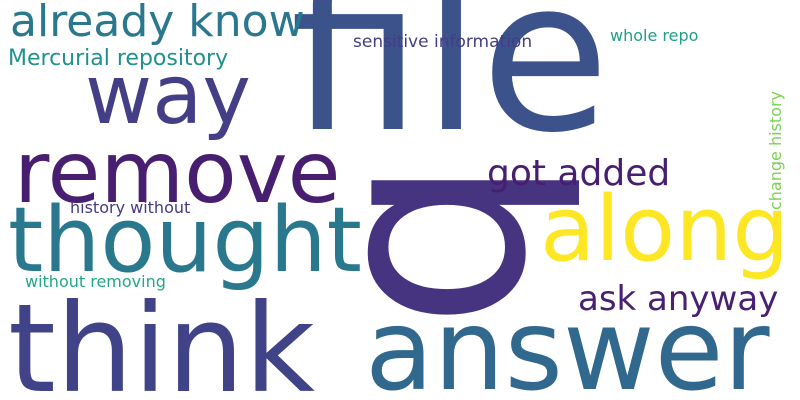 The image size is (800, 400). Describe the element at coordinates (579, 173) in the screenshot. I see `word-got-added: got added` at that location.